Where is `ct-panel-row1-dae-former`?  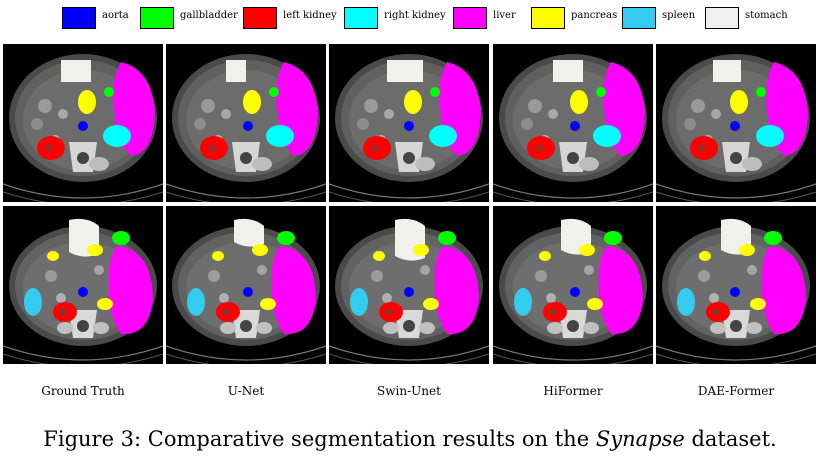
ct-panel-row1-dae-former is located at coordinates (736, 123).